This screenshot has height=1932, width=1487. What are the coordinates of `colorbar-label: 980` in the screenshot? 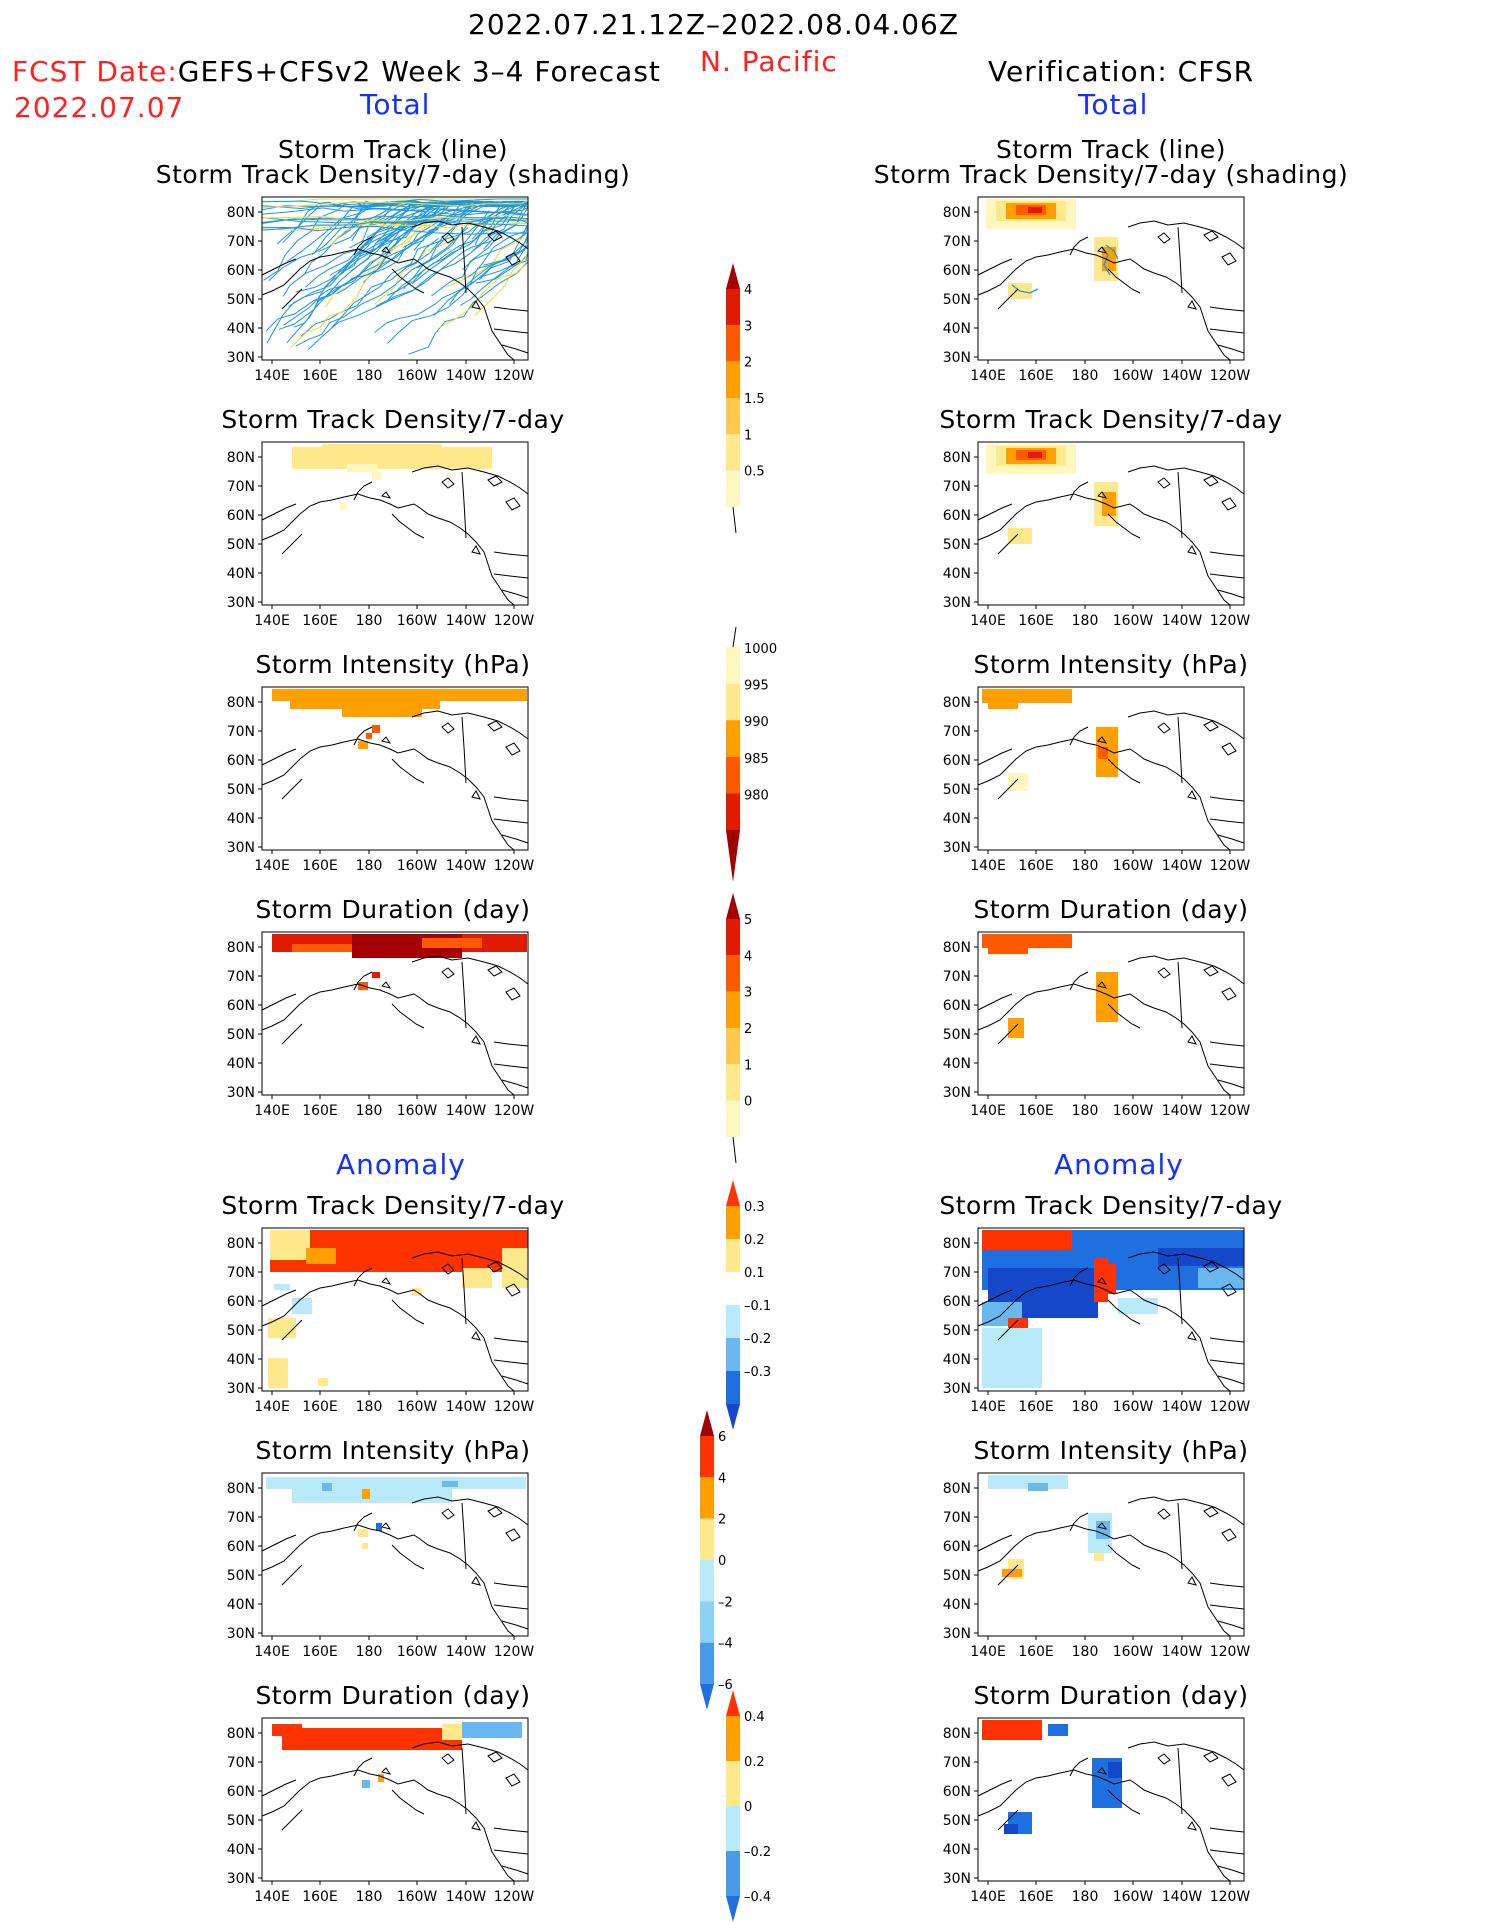 It's located at (756, 795).